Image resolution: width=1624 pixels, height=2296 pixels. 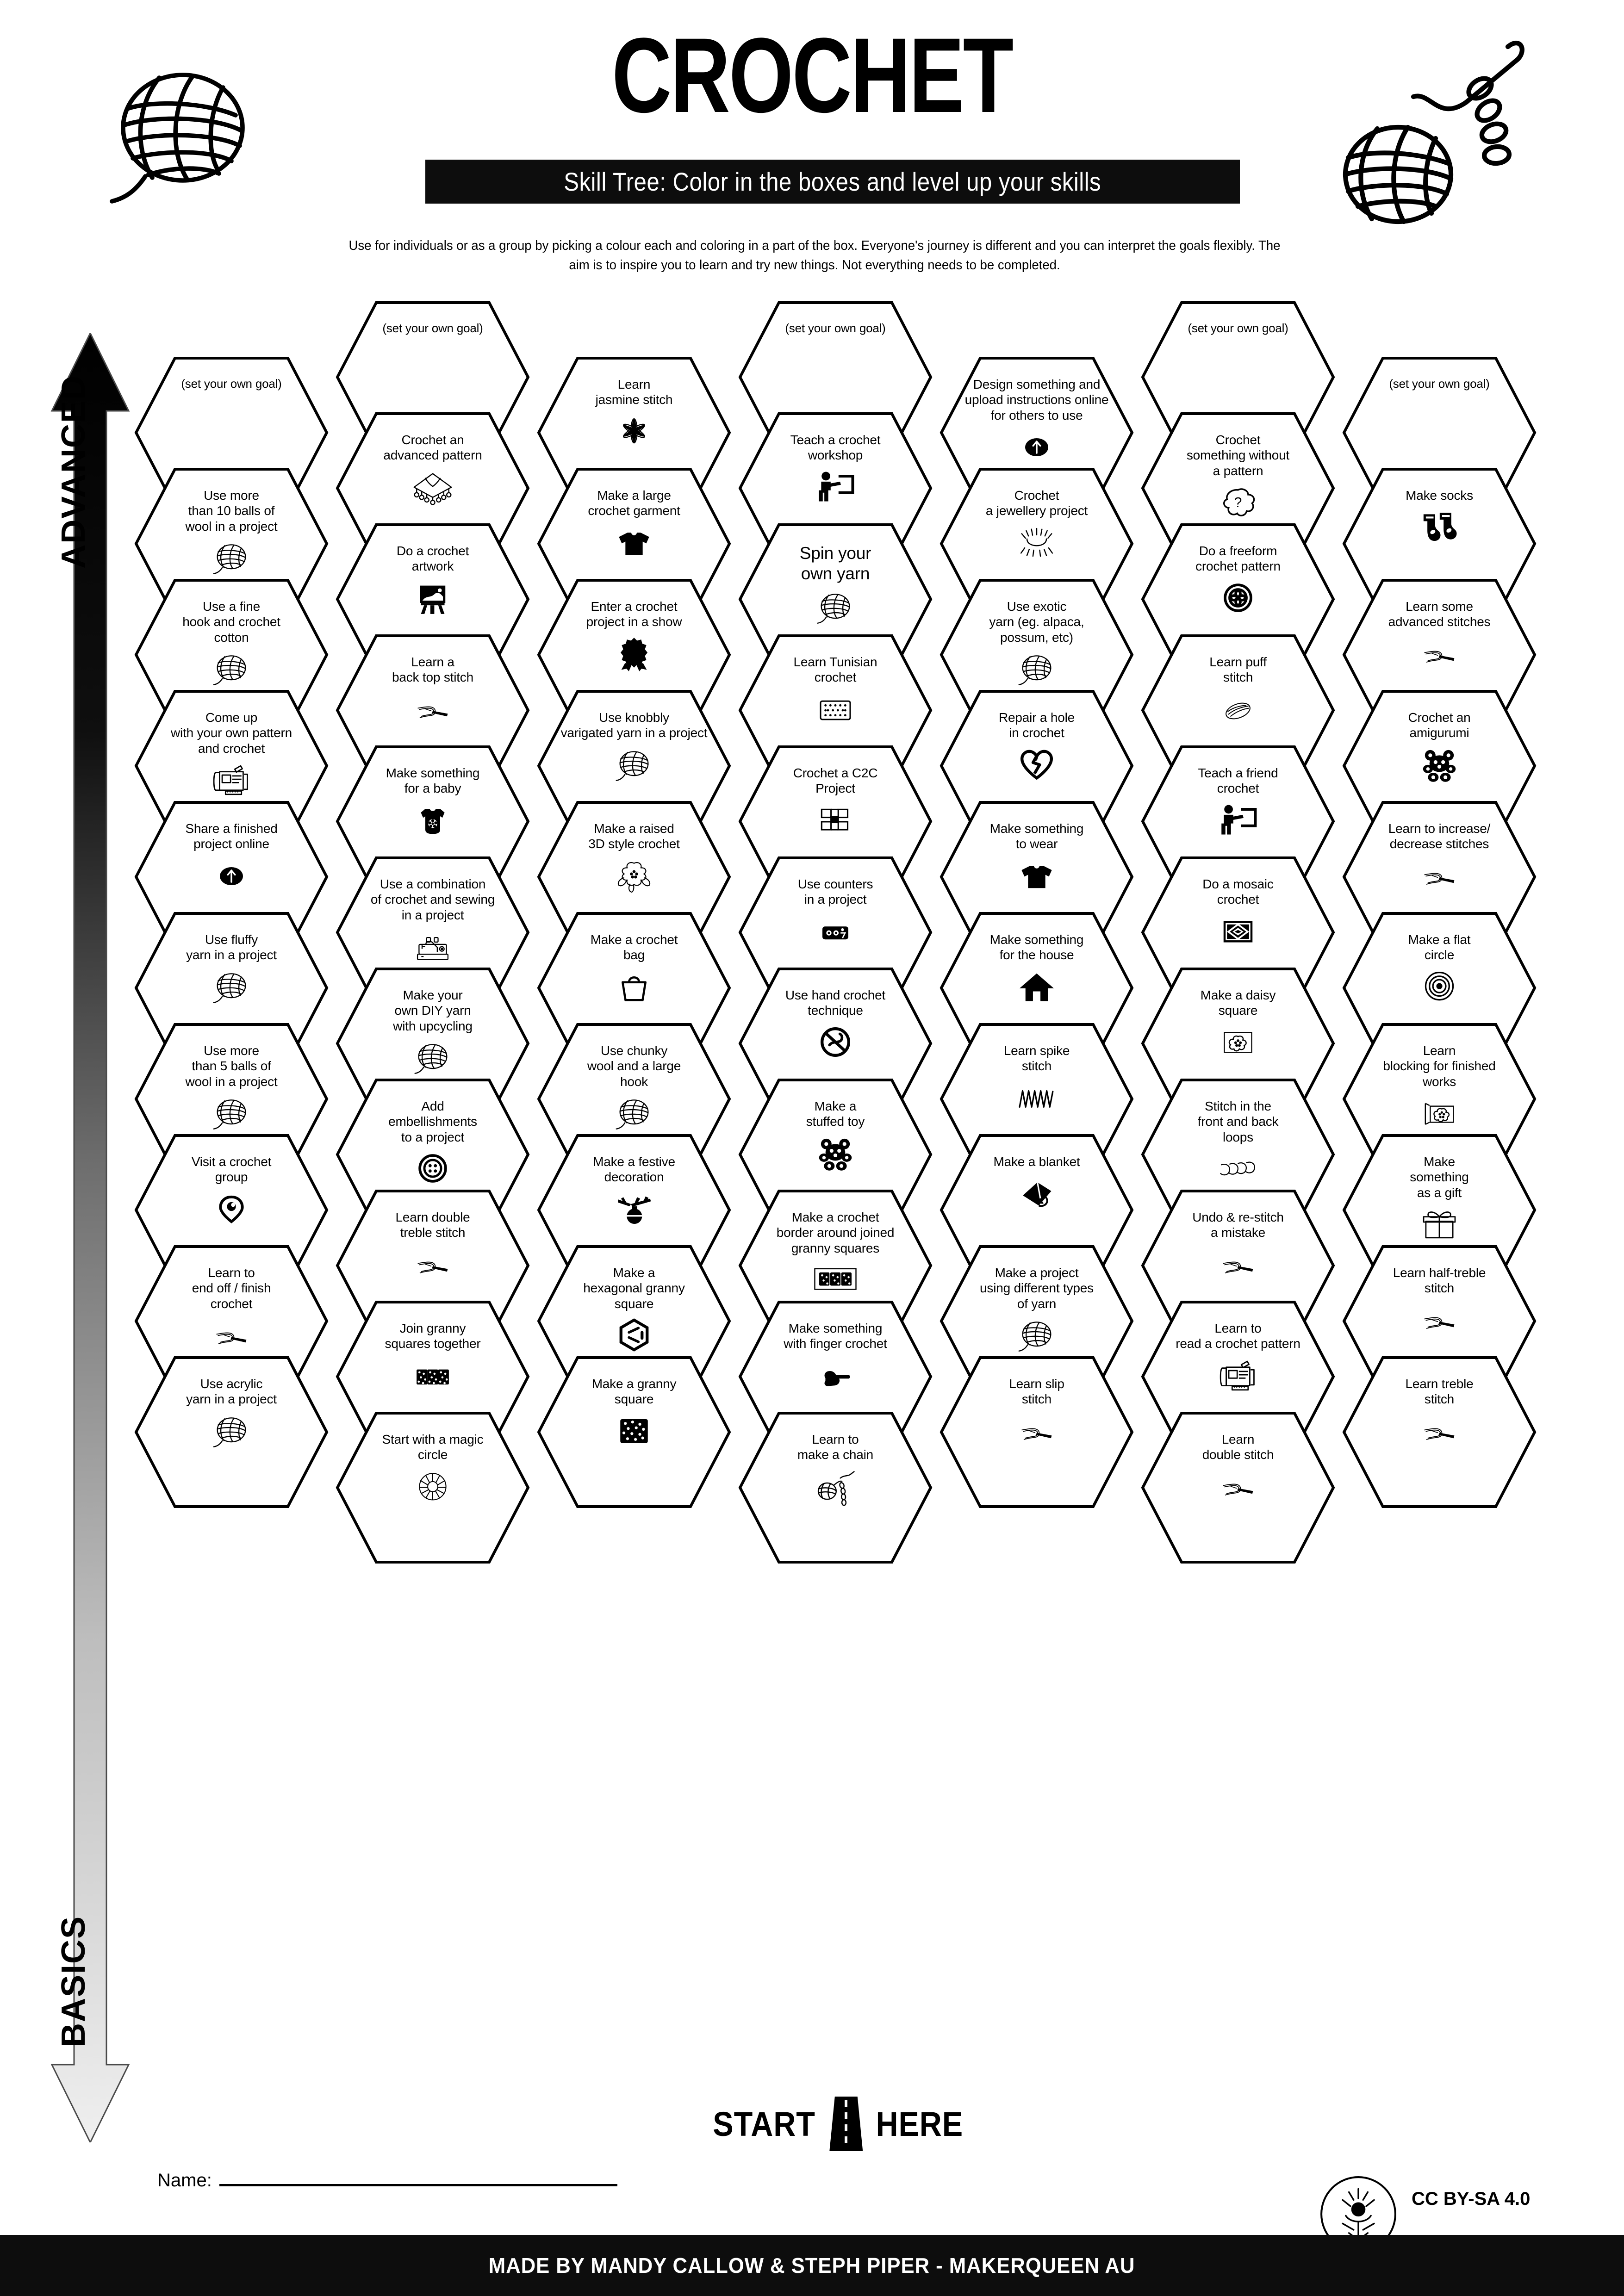 What do you see at coordinates (1036, 947) in the screenshot?
I see `skill-label: Make something for the house` at bounding box center [1036, 947].